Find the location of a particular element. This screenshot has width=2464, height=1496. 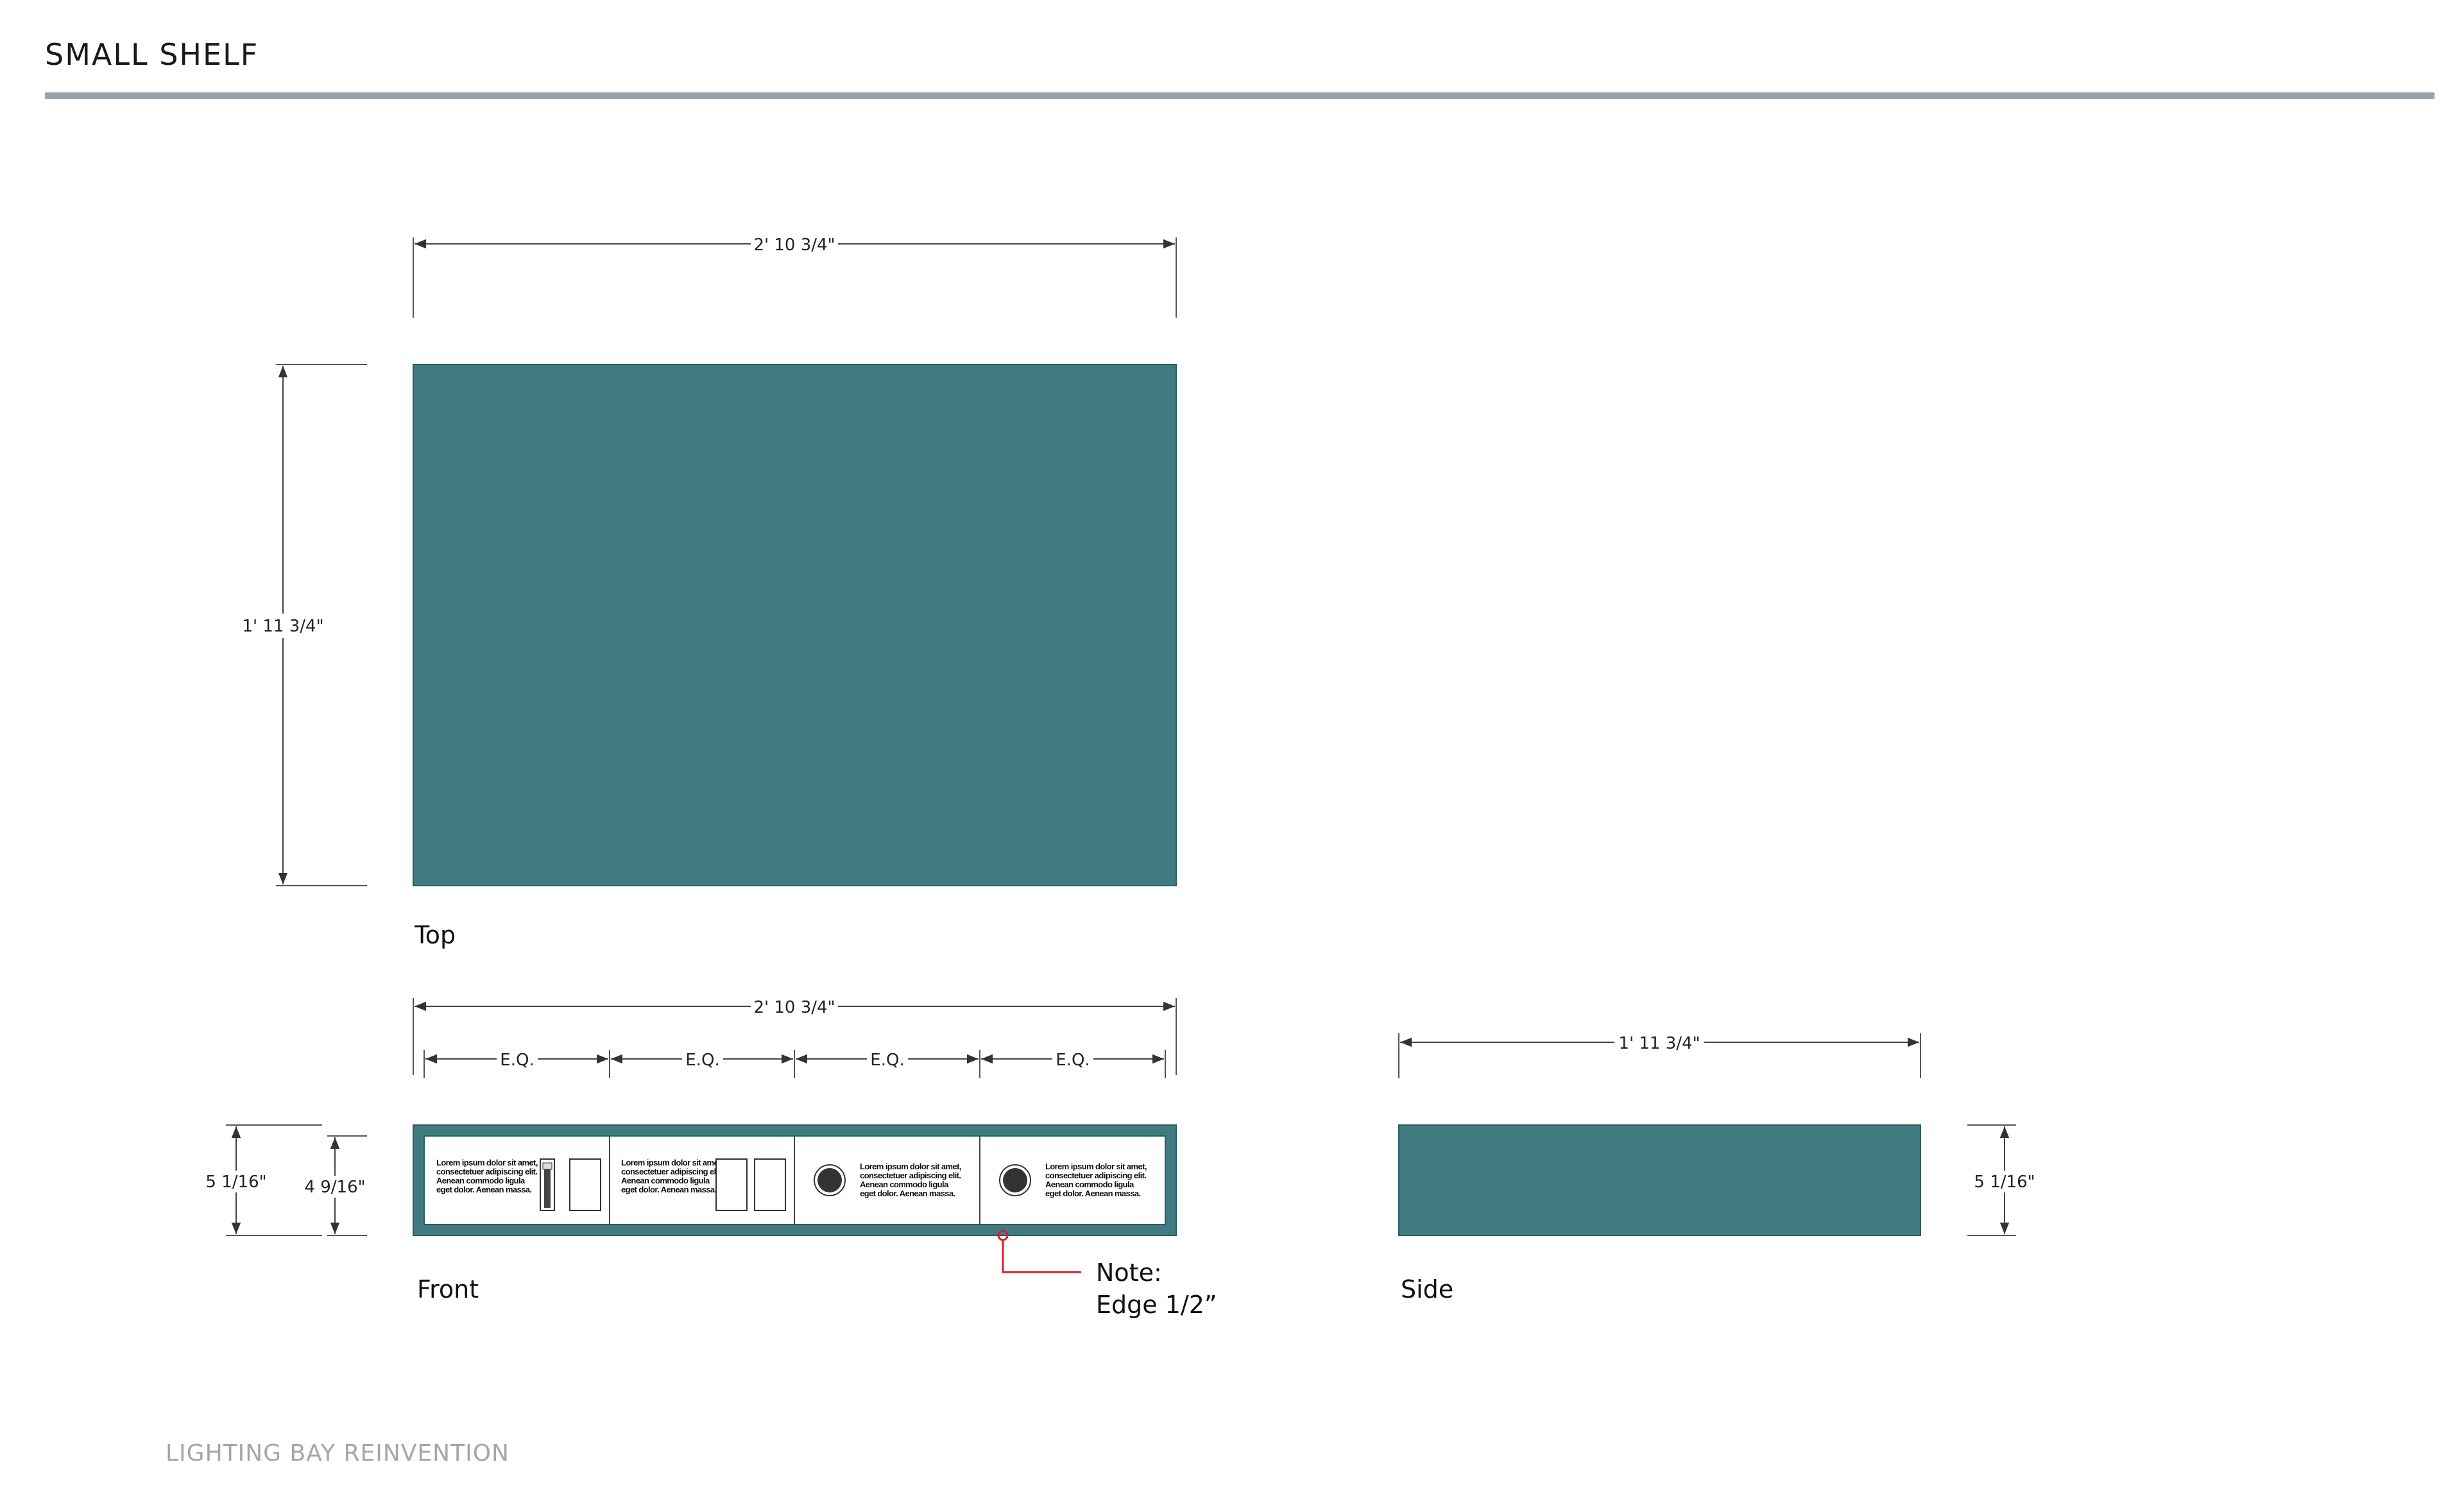

top-width-dimension: 2' 10 3/4" is located at coordinates (794, 245).